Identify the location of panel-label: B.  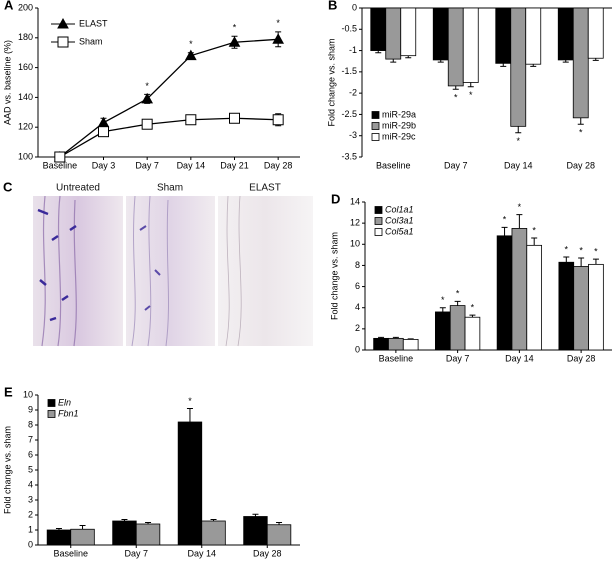
(332, 6).